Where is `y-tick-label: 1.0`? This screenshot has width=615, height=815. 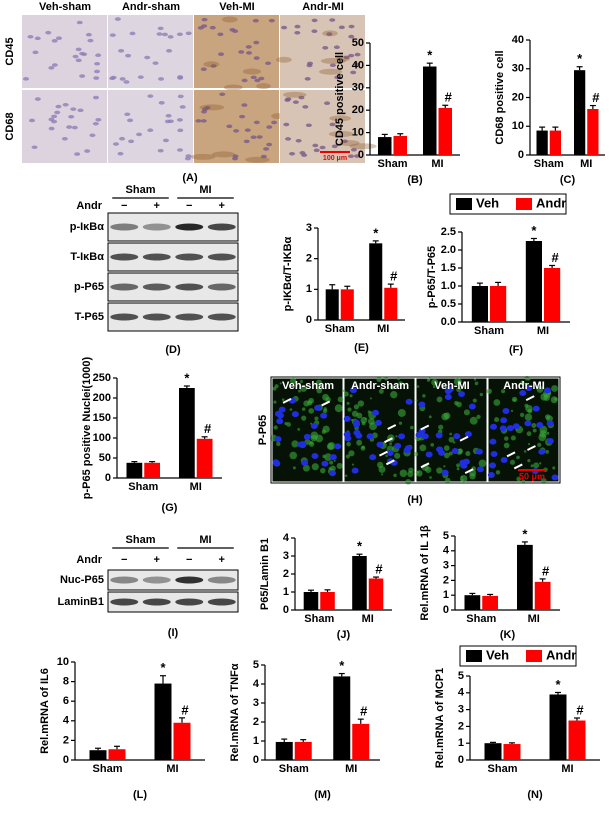 y-tick-label: 1.0 is located at coordinates (448, 286).